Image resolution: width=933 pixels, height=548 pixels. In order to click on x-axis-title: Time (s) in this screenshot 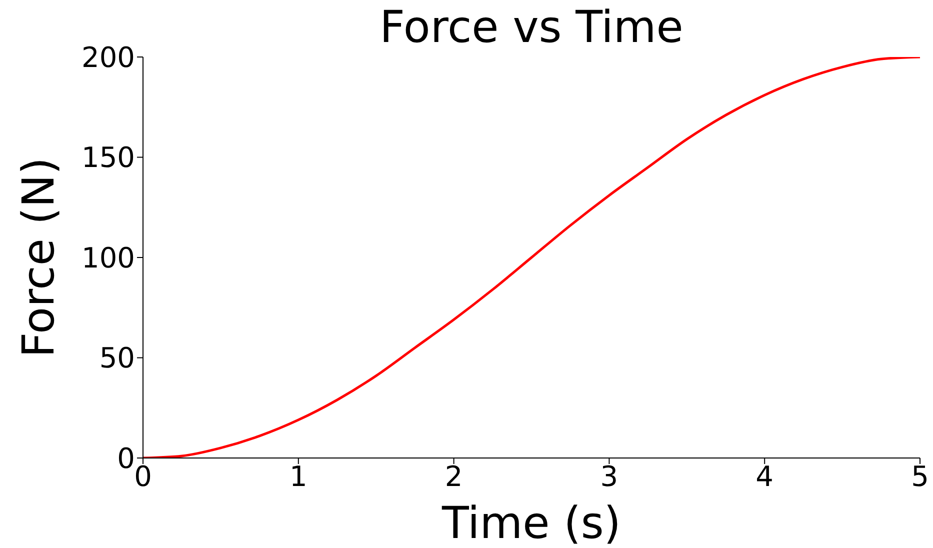, I will do `click(531, 523)`.